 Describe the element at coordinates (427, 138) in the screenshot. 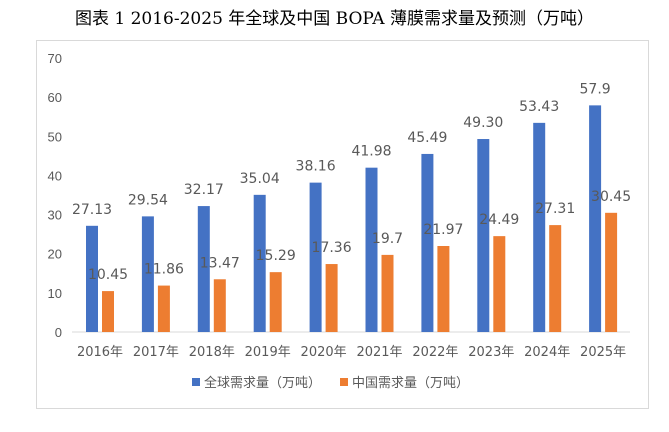

I see `data-label: 45.49` at that location.